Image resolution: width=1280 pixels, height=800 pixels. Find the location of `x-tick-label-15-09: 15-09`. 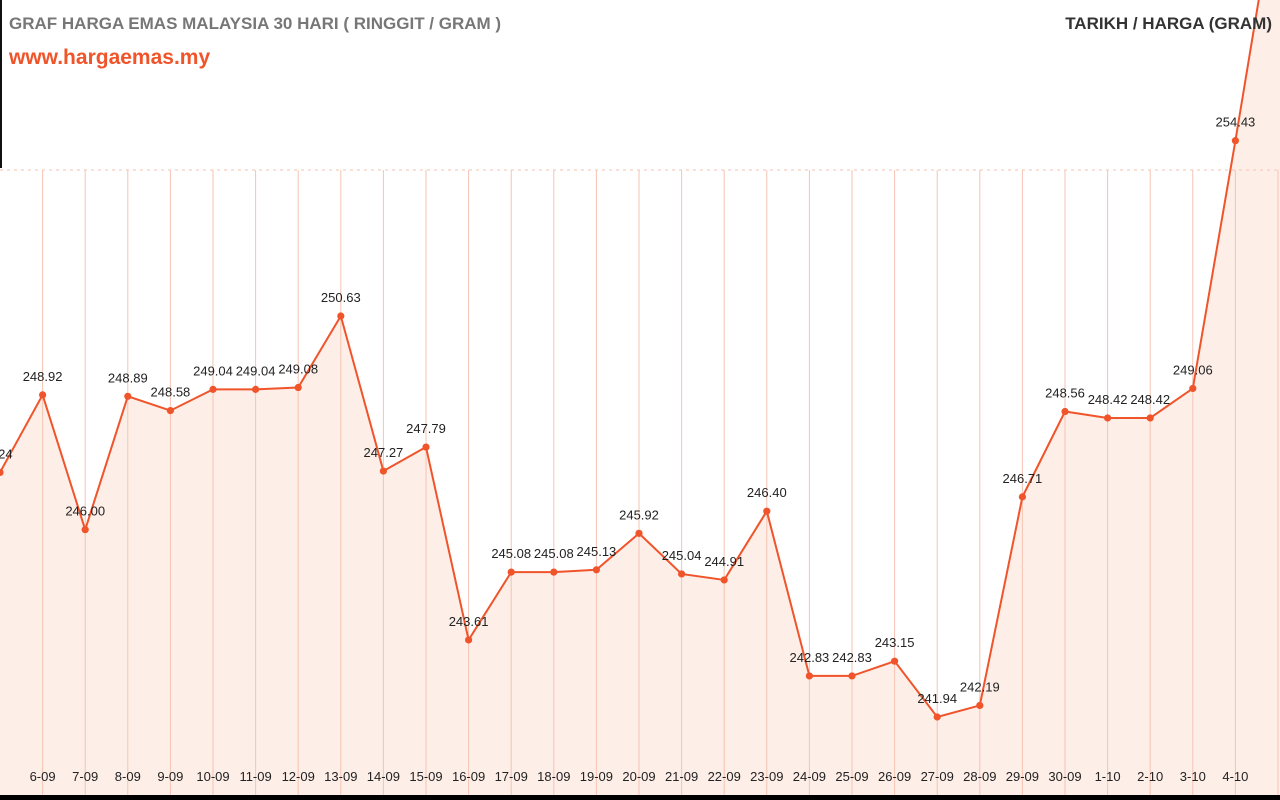

x-tick-label-15-09: 15-09 is located at coordinates (425, 776).